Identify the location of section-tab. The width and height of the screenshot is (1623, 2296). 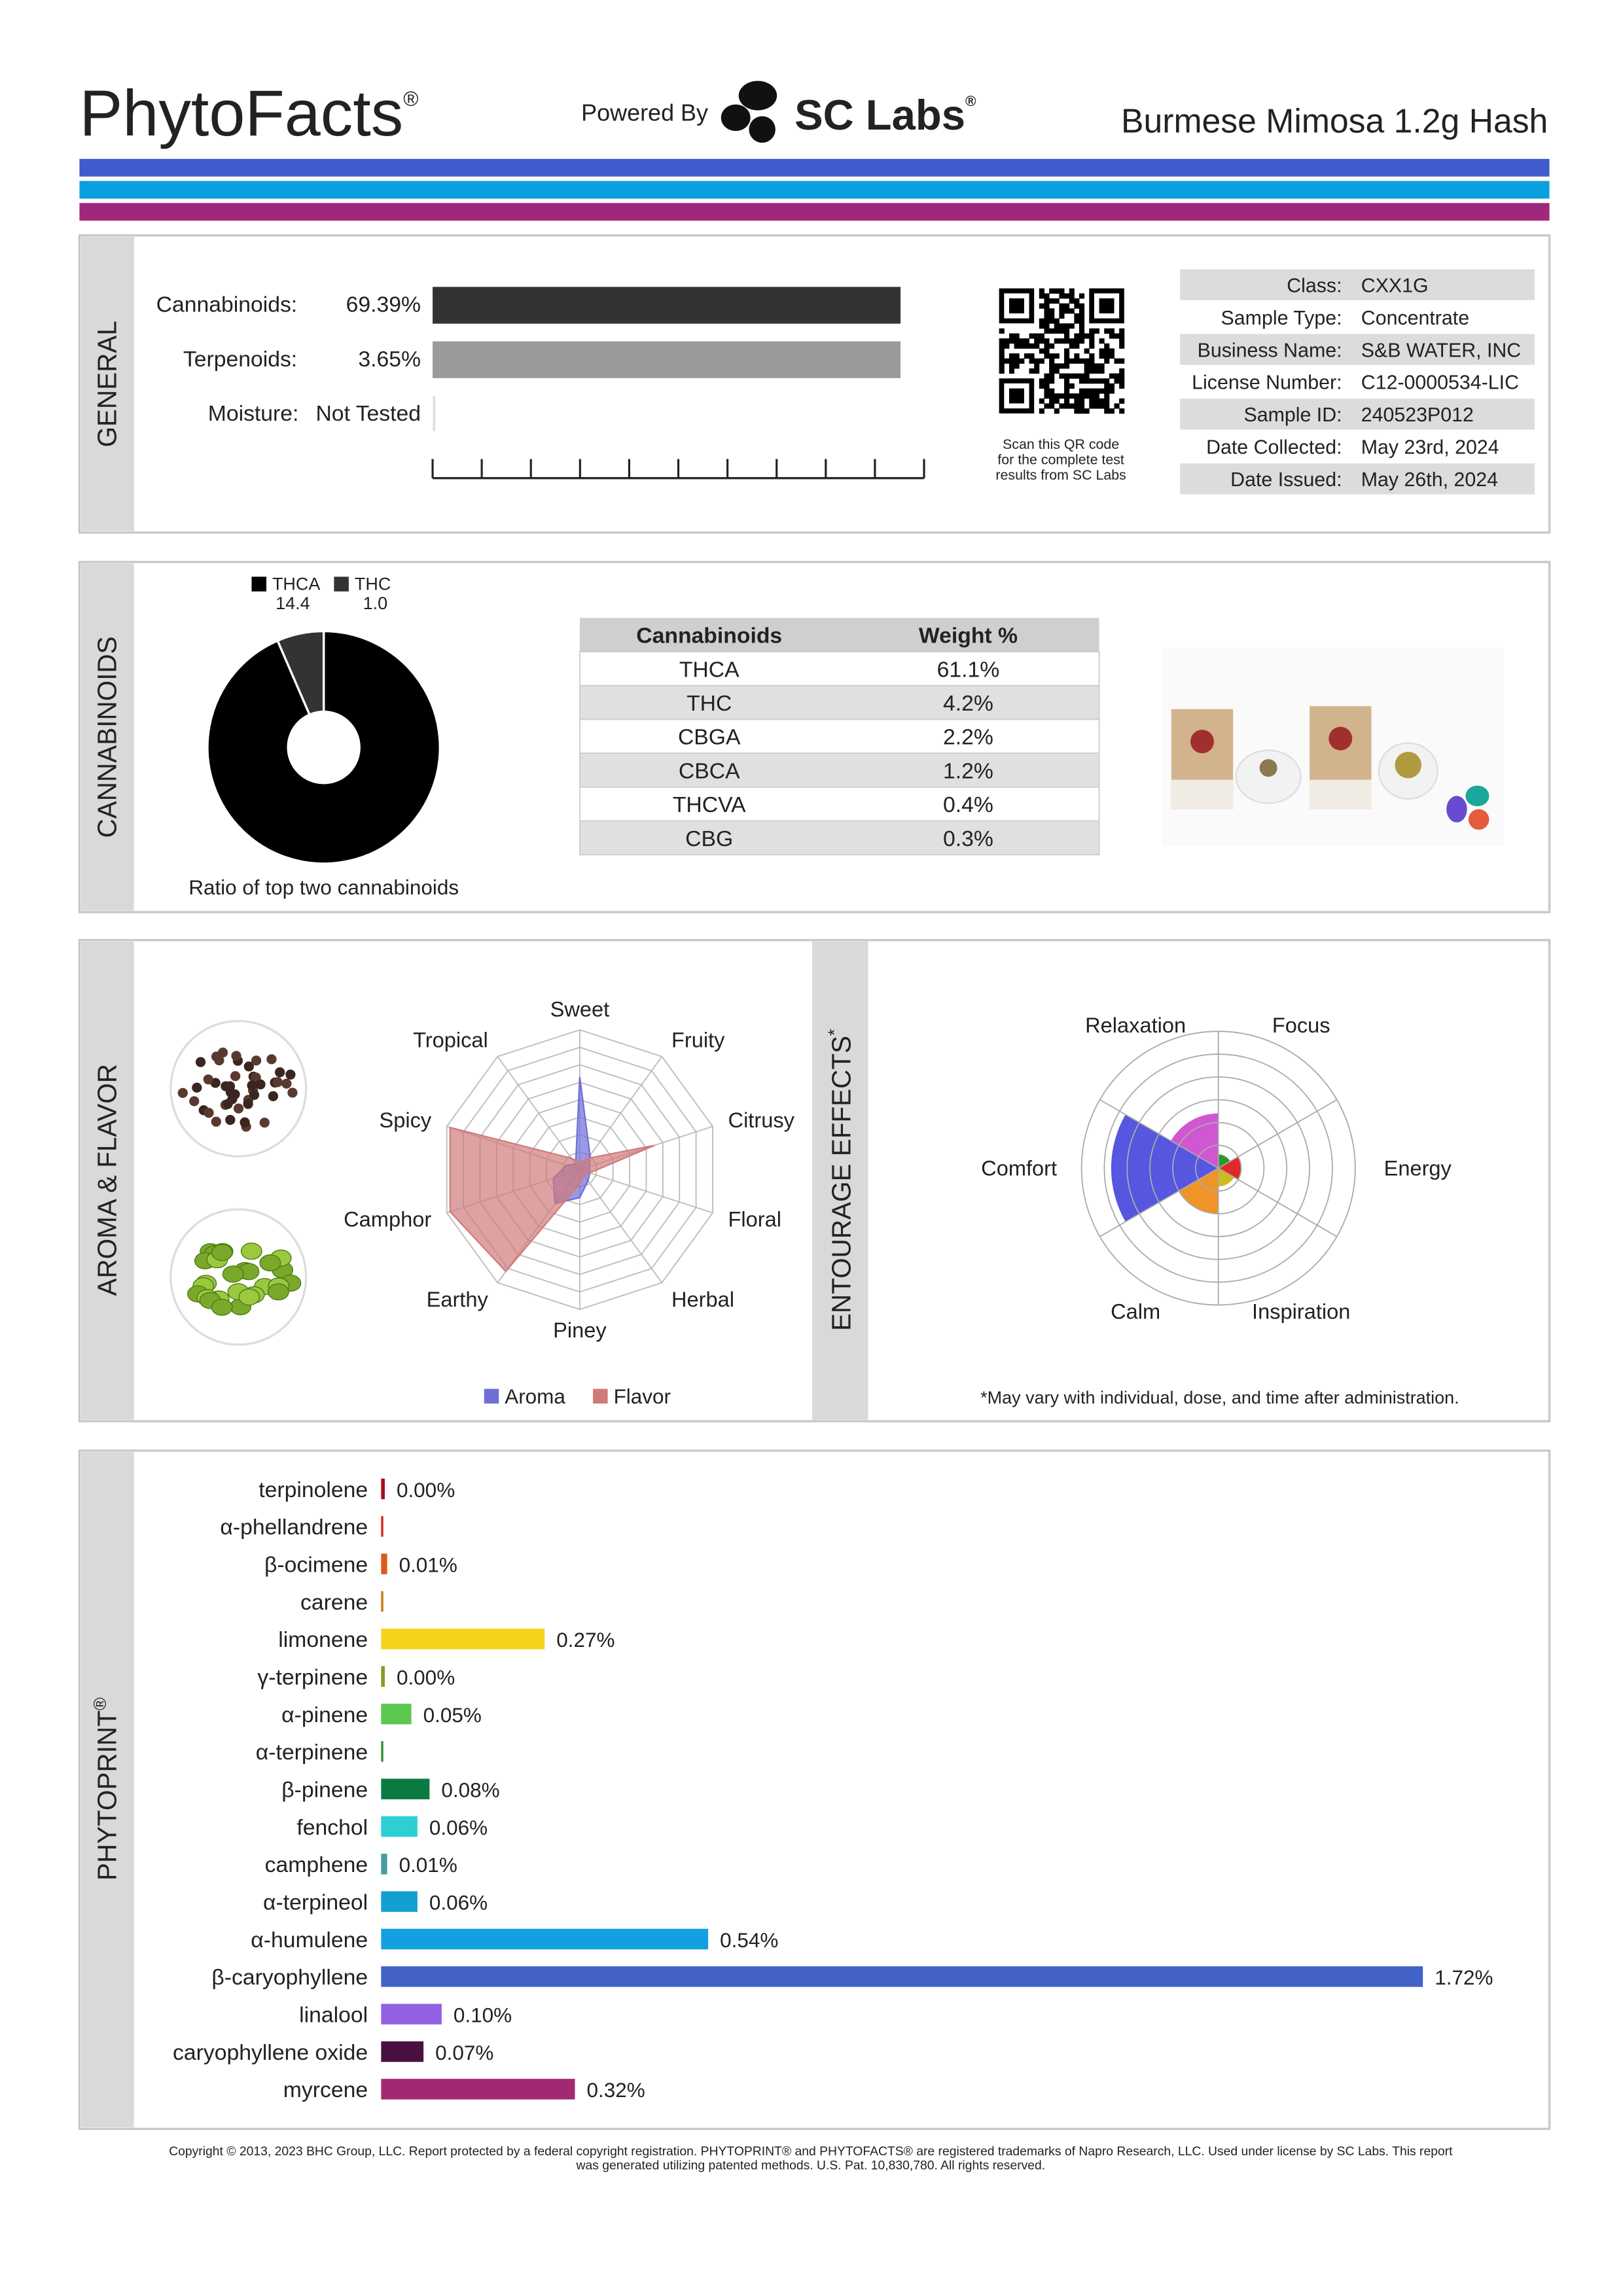
(107, 1790).